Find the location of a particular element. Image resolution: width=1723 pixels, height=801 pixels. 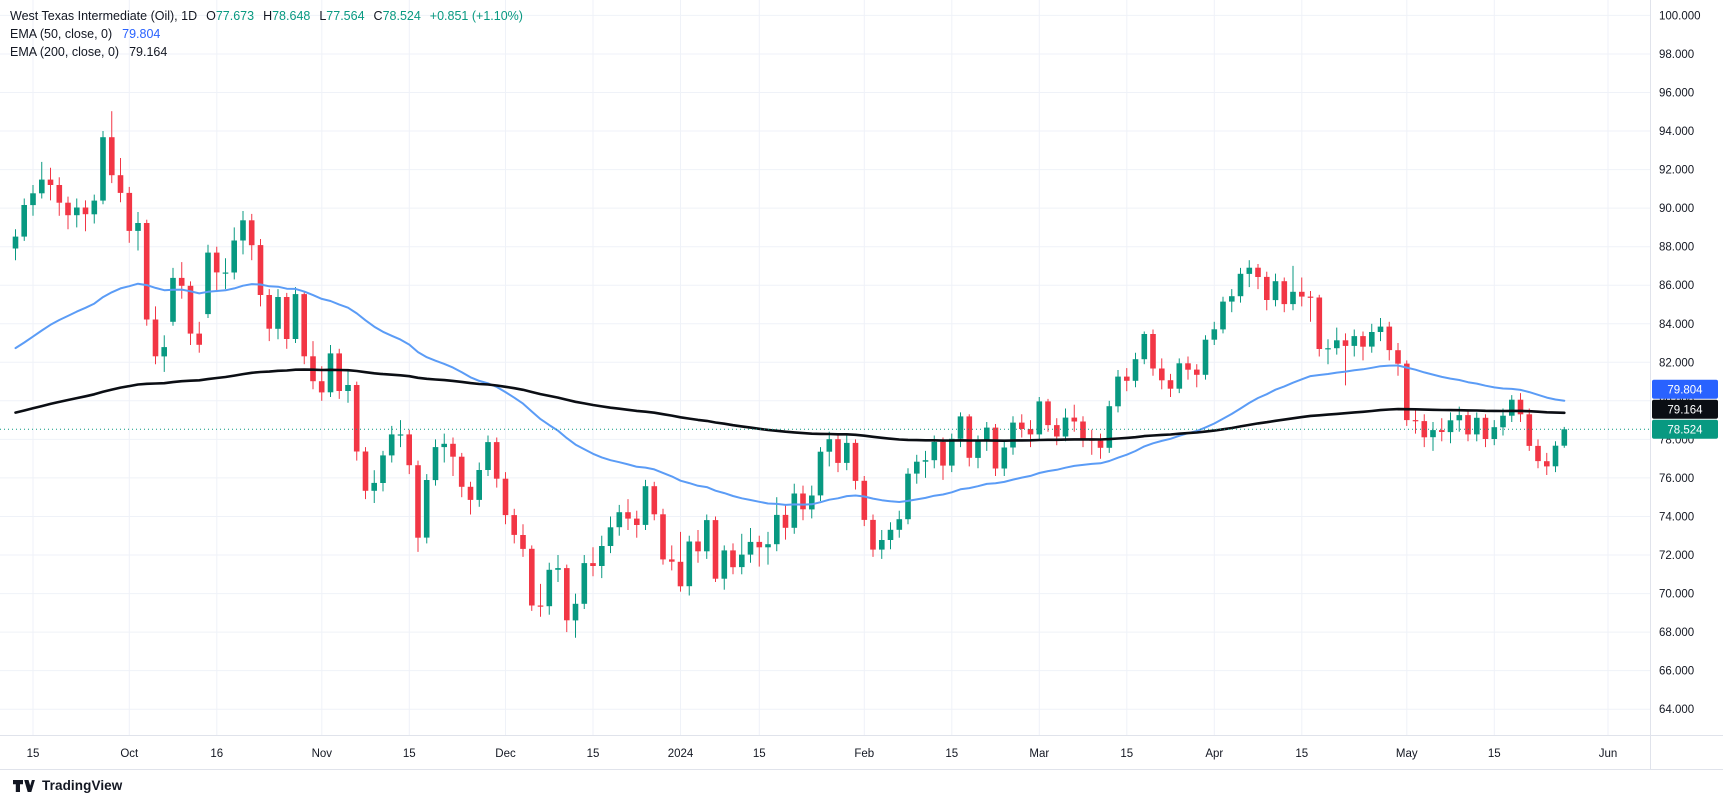

svg-text: Oct is located at coordinates (129, 754).